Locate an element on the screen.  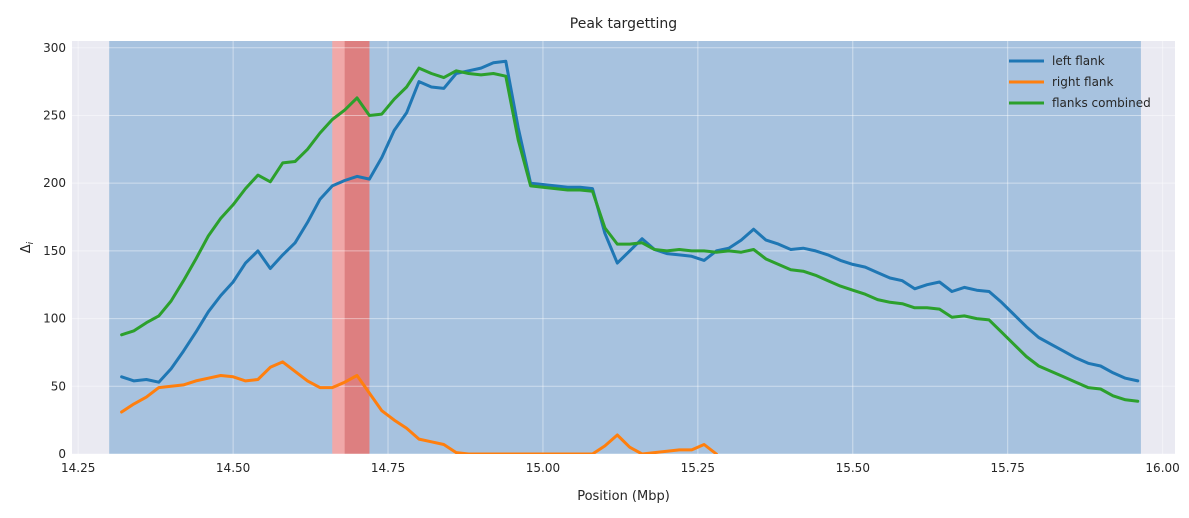
legend-label: left flank is located at coordinates (1078, 61).